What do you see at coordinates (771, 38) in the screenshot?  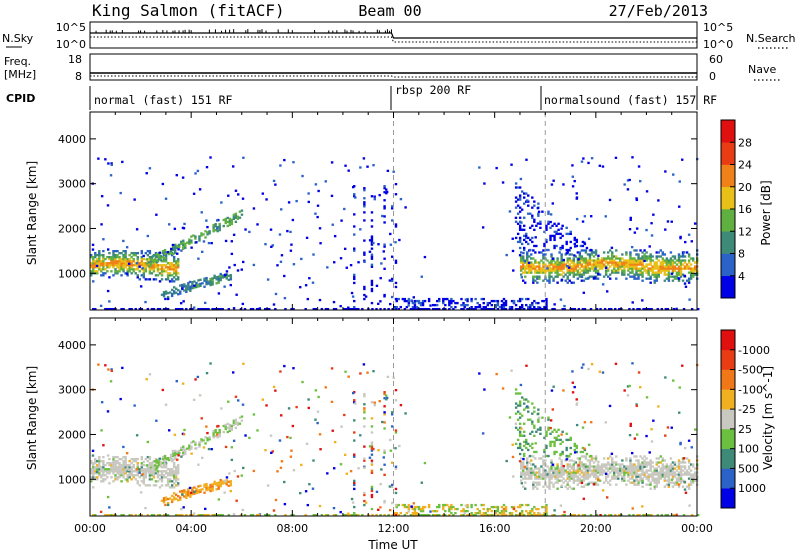 I see `n-search-label: N.Search` at bounding box center [771, 38].